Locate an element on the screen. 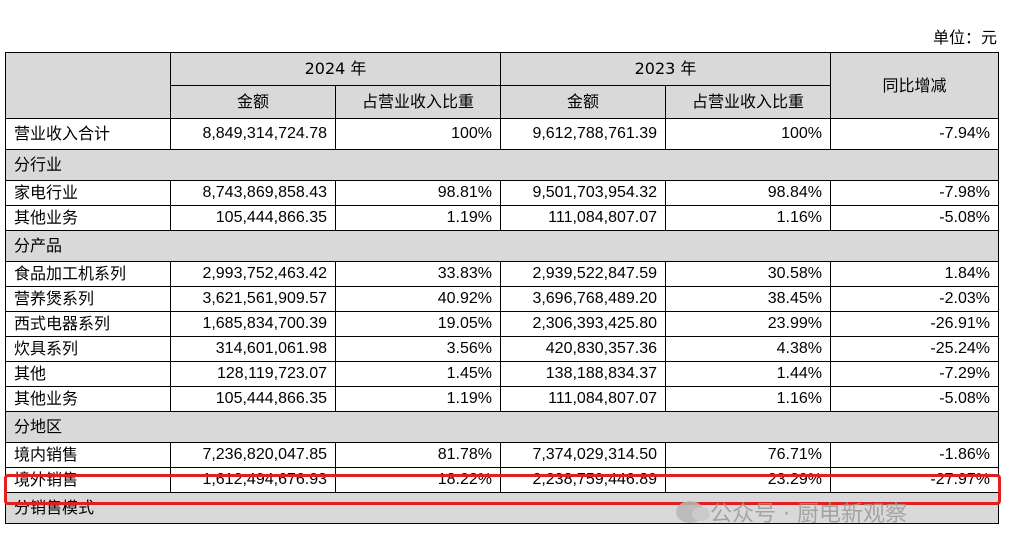  ratio-2023: 98.84% is located at coordinates (748, 193).